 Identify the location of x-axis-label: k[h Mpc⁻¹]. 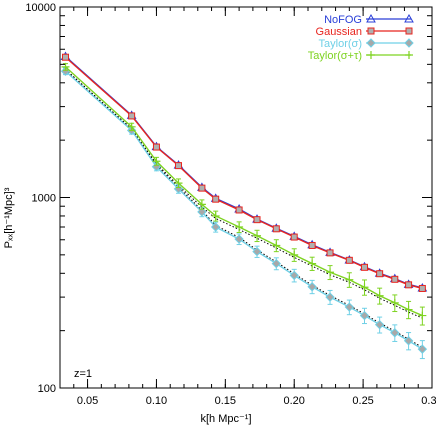
(225, 419).